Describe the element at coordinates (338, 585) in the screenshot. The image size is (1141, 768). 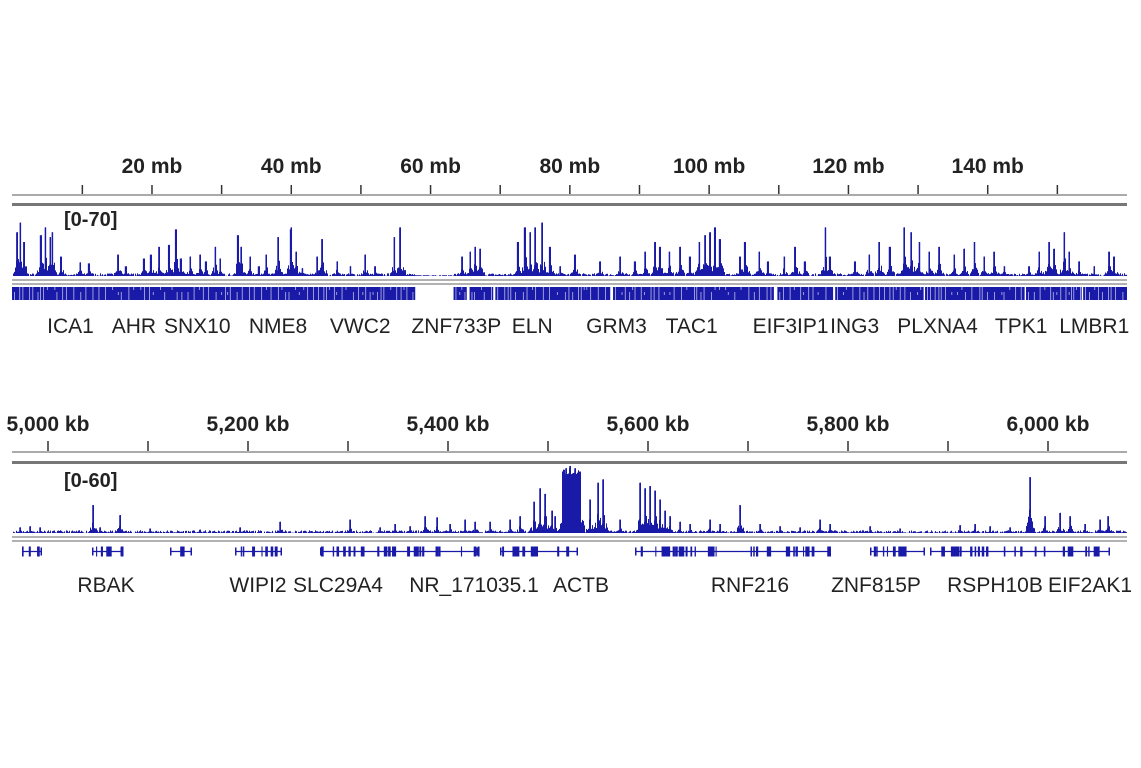
I see `gene-label: SLC29A4` at that location.